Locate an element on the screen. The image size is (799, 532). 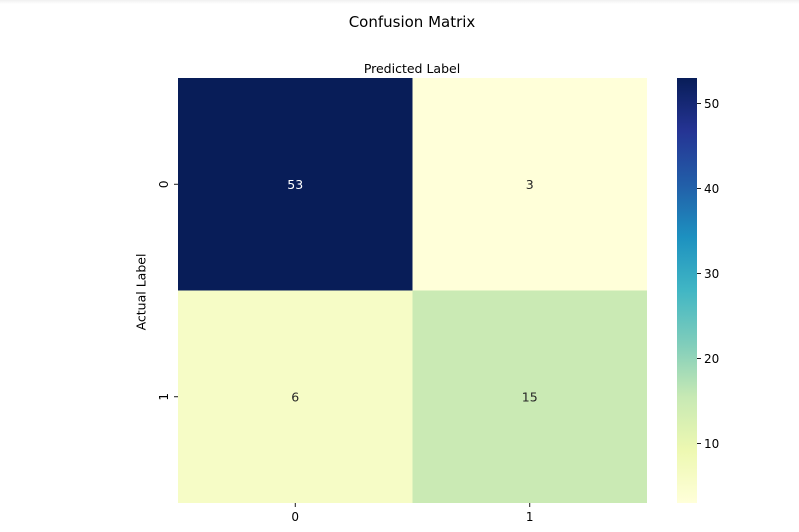
colorbar is located at coordinates (687, 290).